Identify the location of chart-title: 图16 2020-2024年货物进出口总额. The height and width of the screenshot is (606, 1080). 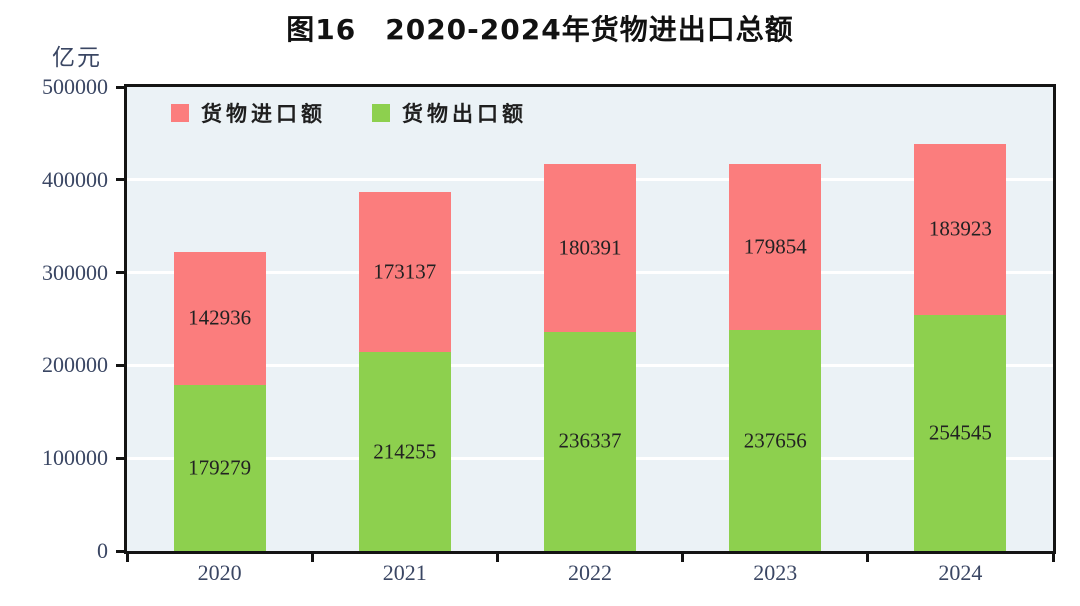
(540, 29).